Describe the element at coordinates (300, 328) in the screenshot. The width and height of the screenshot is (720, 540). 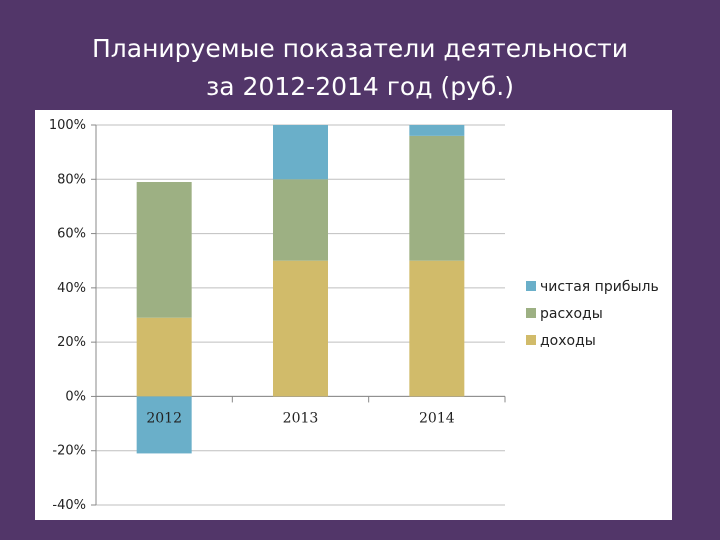
I see `bar-доходы-2013` at that location.